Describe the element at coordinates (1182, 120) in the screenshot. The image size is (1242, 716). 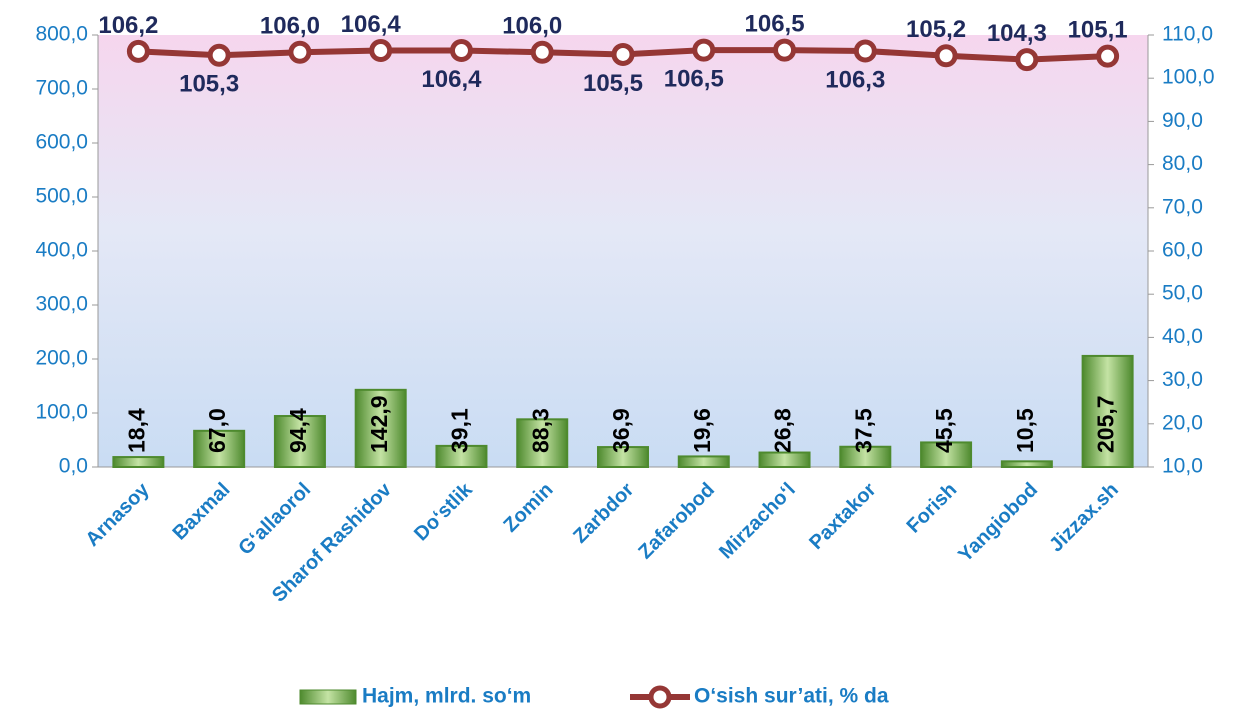
I see `y2-tick-label: 90,0` at that location.